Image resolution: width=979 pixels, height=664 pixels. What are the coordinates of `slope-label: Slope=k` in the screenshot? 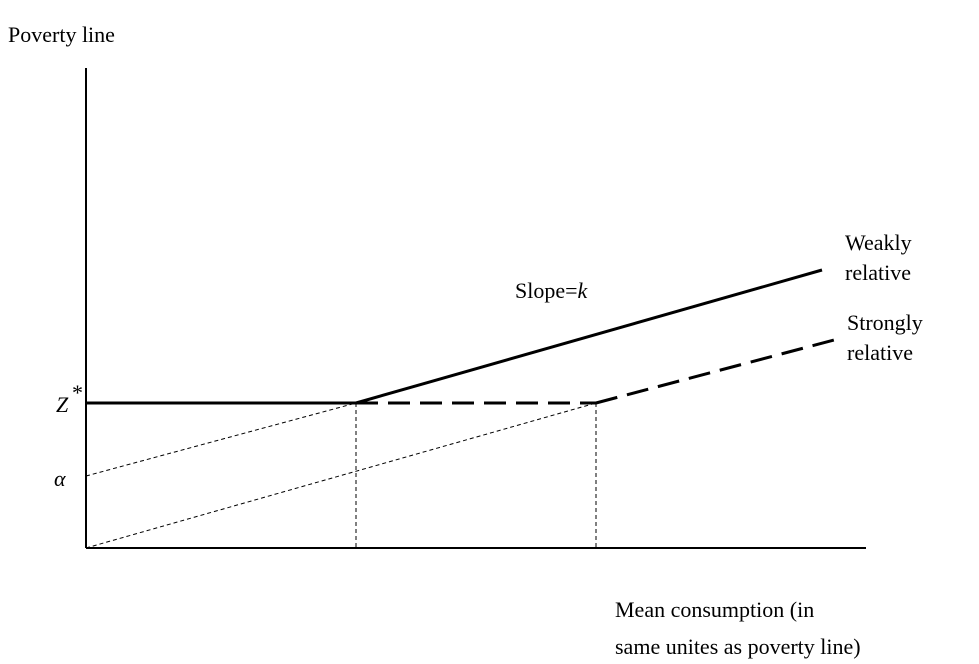 It's located at (552, 290).